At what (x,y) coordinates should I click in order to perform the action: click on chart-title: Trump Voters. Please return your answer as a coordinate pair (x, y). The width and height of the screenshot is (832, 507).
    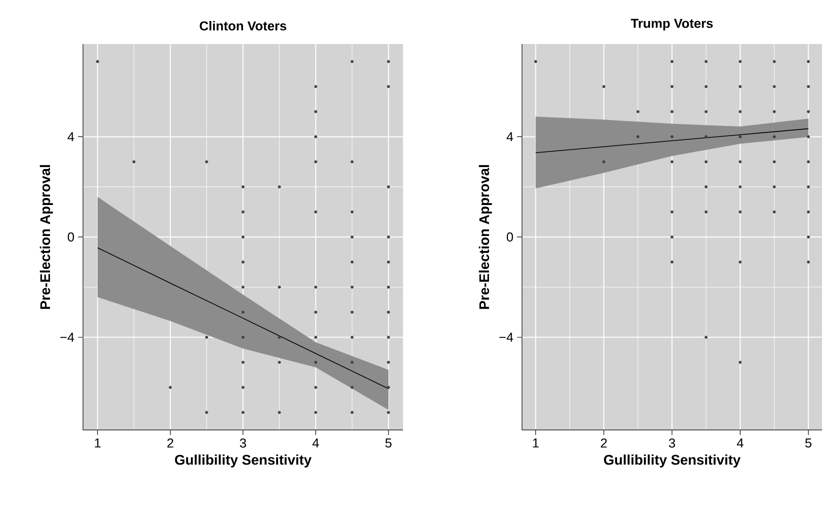
    Looking at the image, I should click on (671, 24).